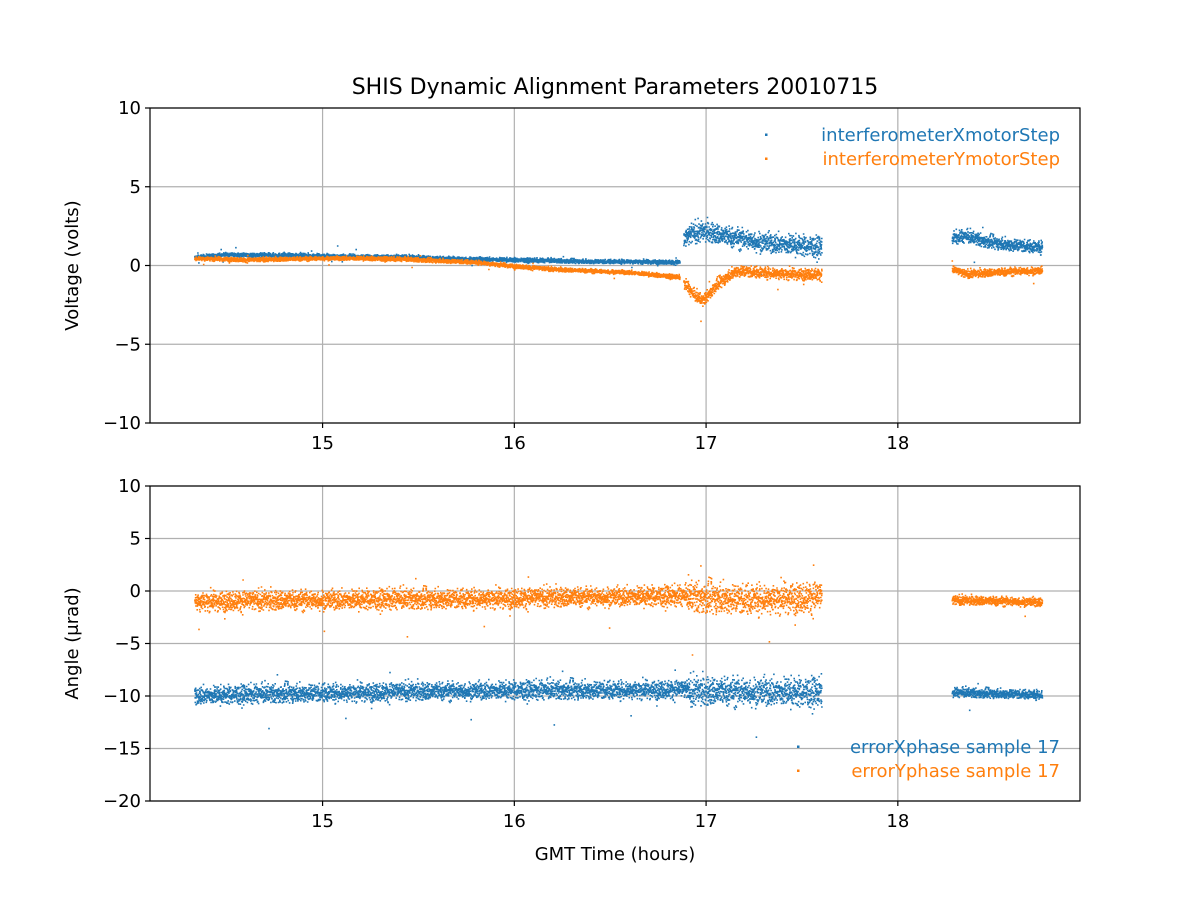 The image size is (1200, 900). What do you see at coordinates (72, 265) in the screenshot?
I see `y-axis-label: Voltage (volts)` at bounding box center [72, 265].